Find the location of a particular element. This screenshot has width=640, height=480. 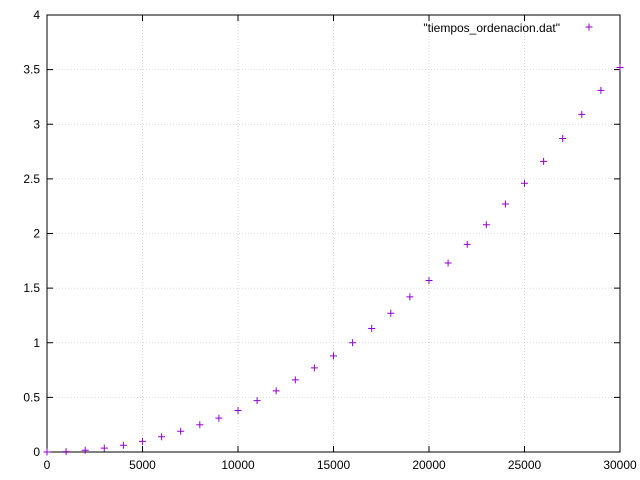

legend-marker-symbol is located at coordinates (589, 27).